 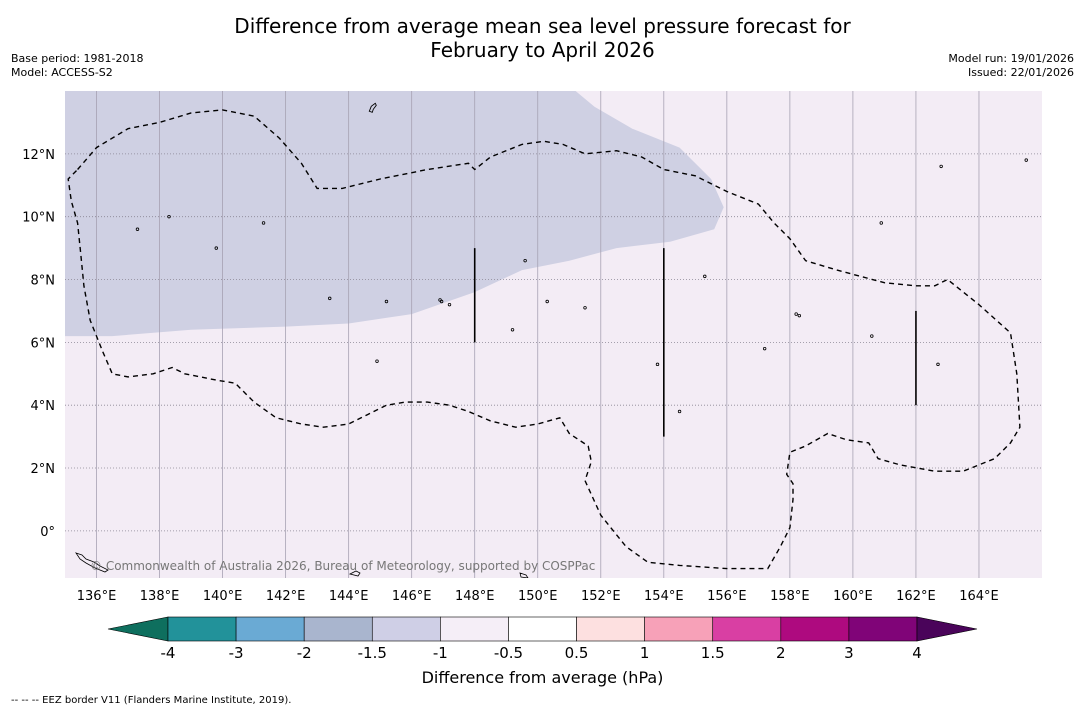 I want to click on lon-tick-label: 160°E, so click(x=853, y=596).